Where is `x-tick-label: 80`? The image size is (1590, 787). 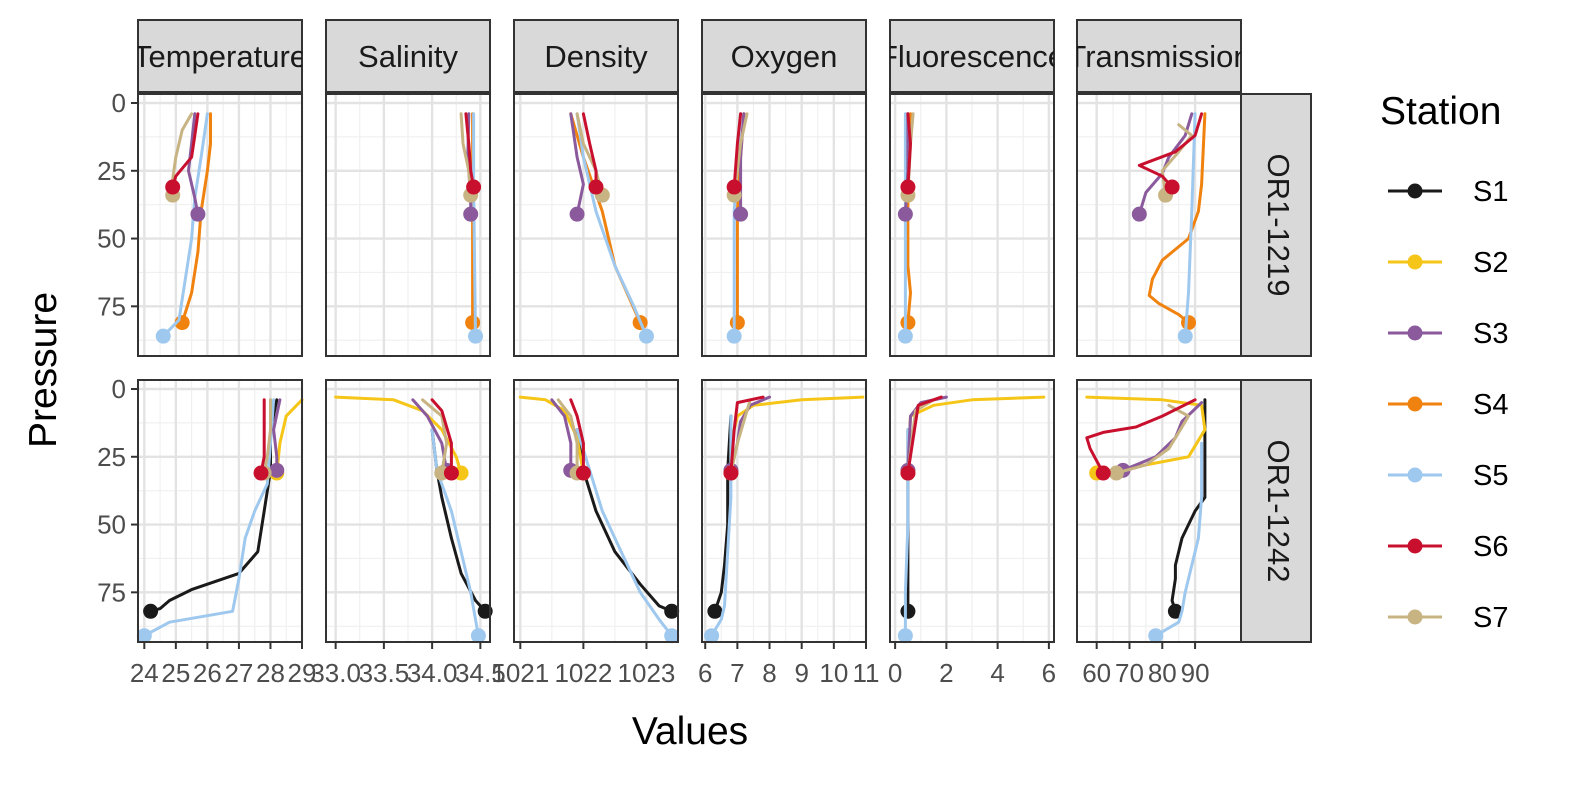 x-tick-label: 80 is located at coordinates (1162, 673).